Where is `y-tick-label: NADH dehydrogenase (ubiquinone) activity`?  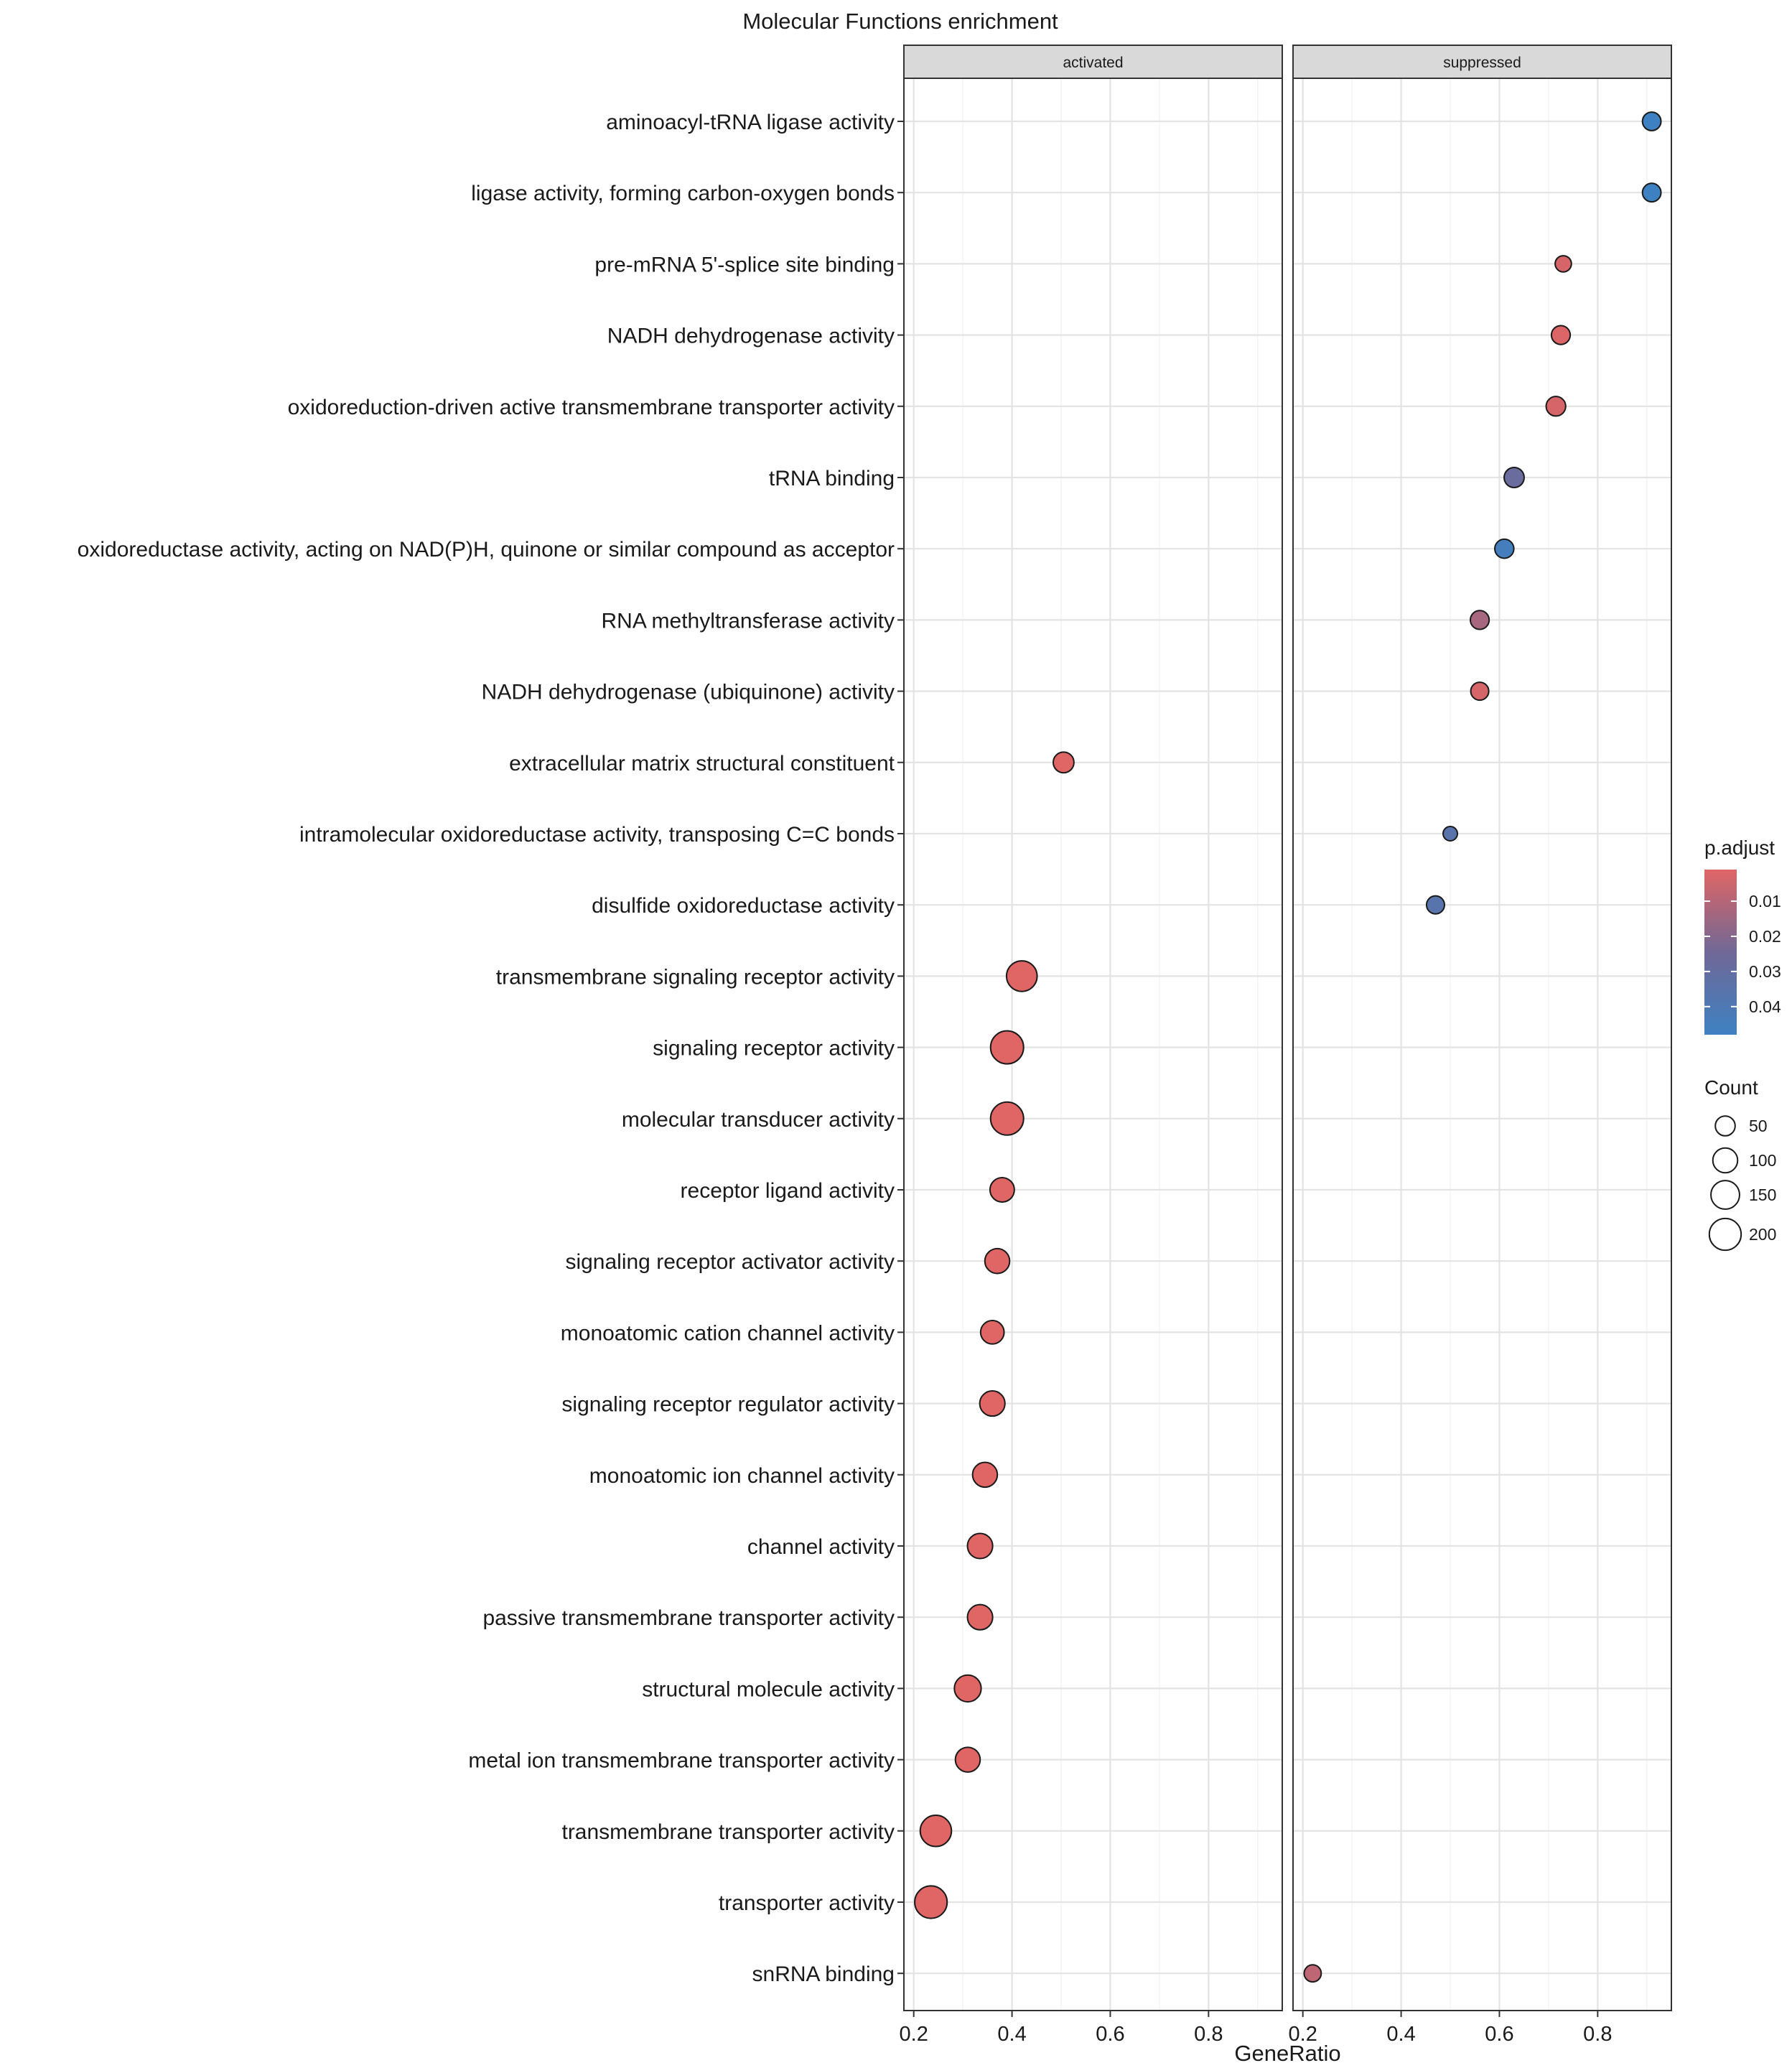
y-tick-label: NADH dehydrogenase (ubiquinone) activity is located at coordinates (688, 692).